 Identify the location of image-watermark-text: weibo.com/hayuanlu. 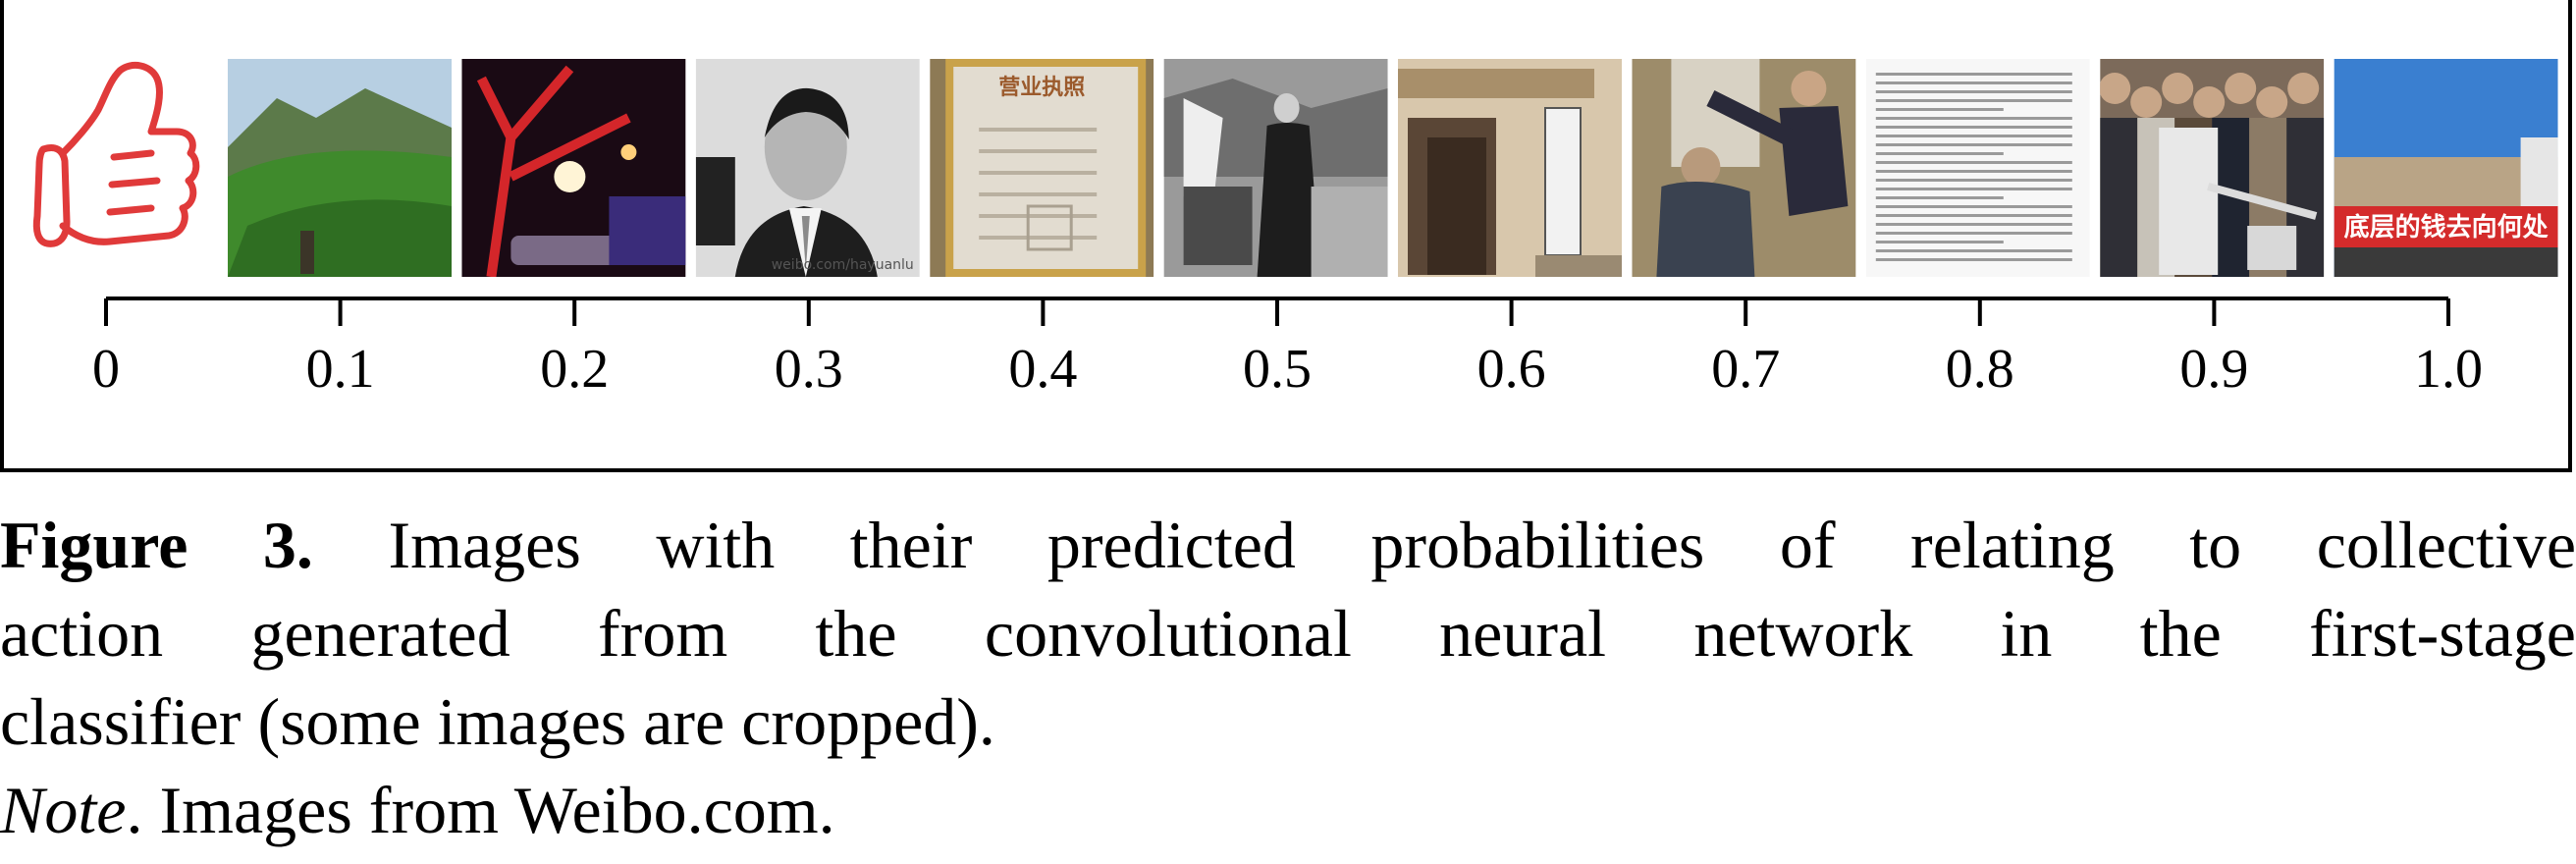
(843, 265).